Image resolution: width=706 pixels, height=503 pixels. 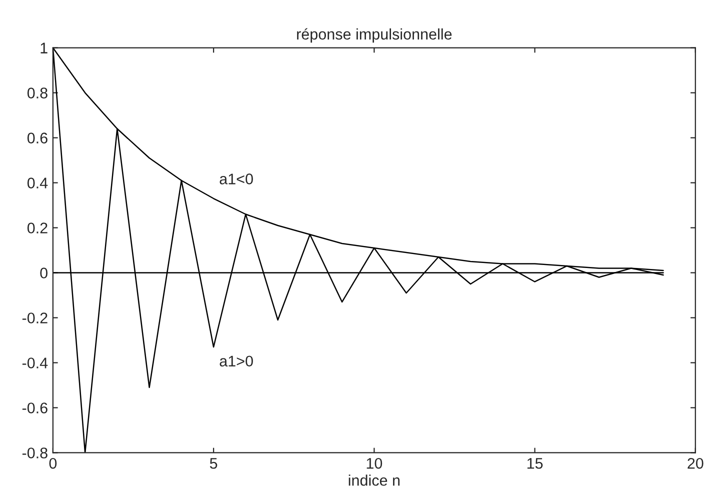 I want to click on y-tick-label: 1, so click(x=44, y=48).